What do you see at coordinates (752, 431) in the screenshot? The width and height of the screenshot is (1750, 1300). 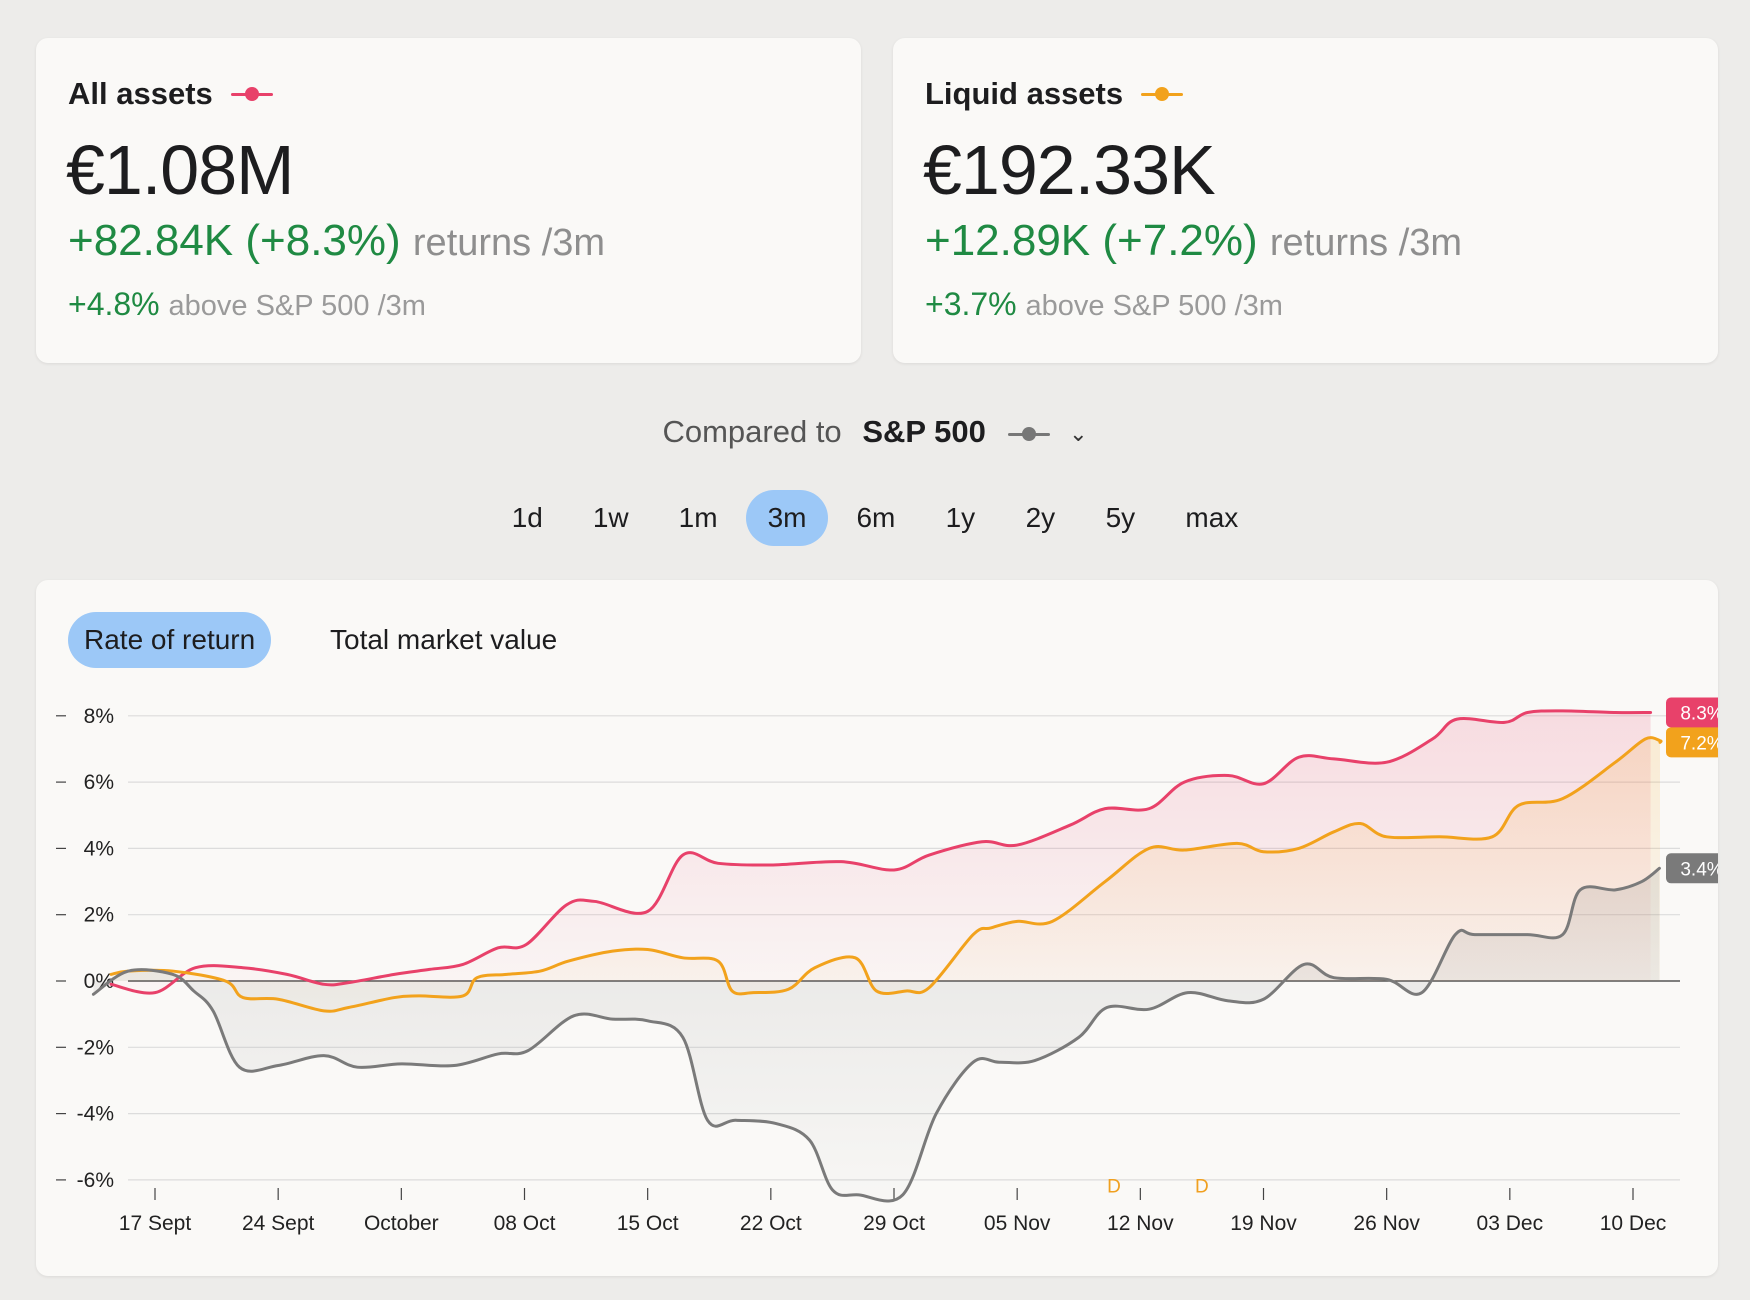 I see `compare-prefix: Compared to` at bounding box center [752, 431].